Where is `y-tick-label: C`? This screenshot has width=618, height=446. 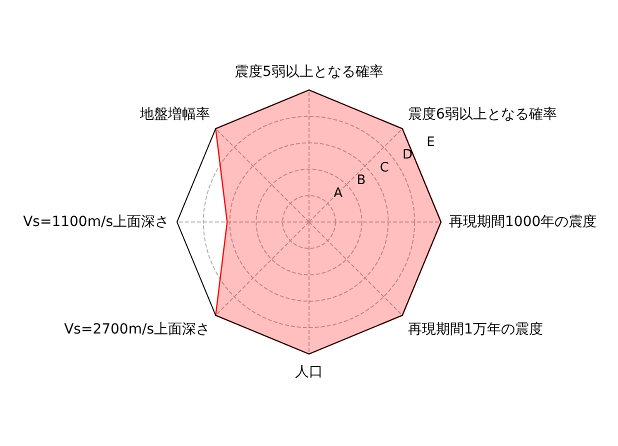
y-tick-label: C is located at coordinates (384, 168).